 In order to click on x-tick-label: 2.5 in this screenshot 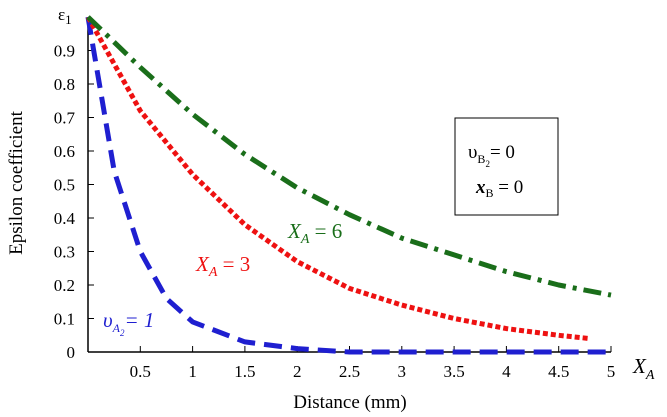, I will do `click(349, 371)`.